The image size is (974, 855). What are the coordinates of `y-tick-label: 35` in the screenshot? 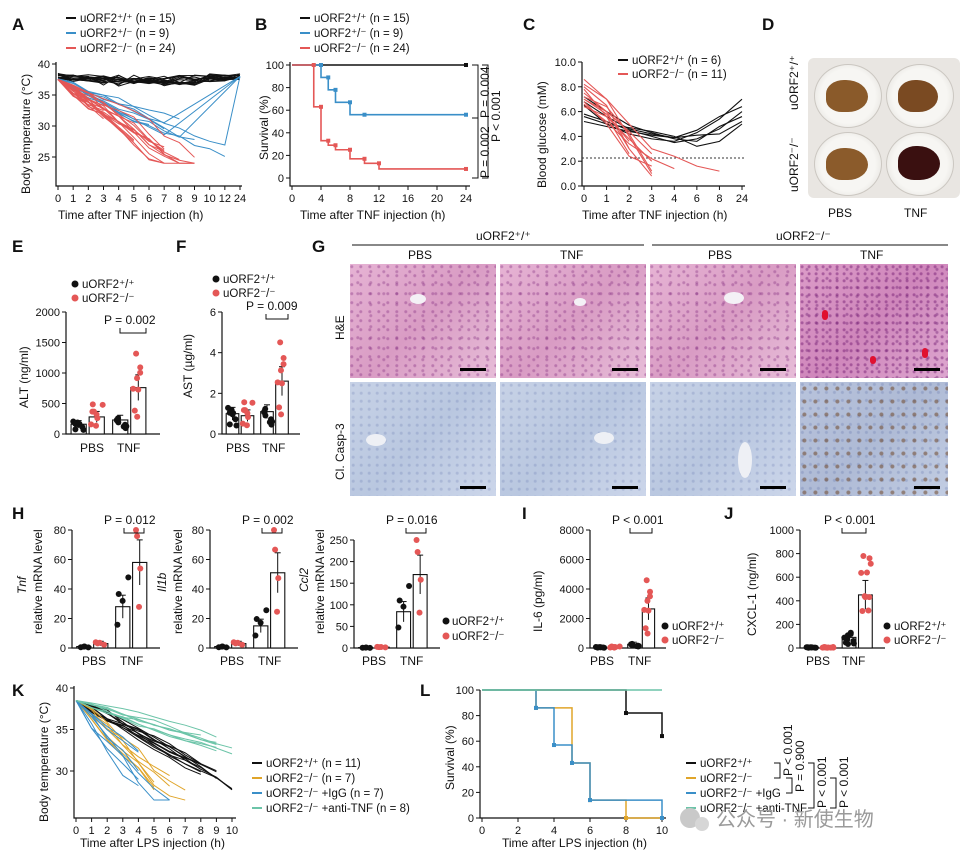 It's located at (62, 731).